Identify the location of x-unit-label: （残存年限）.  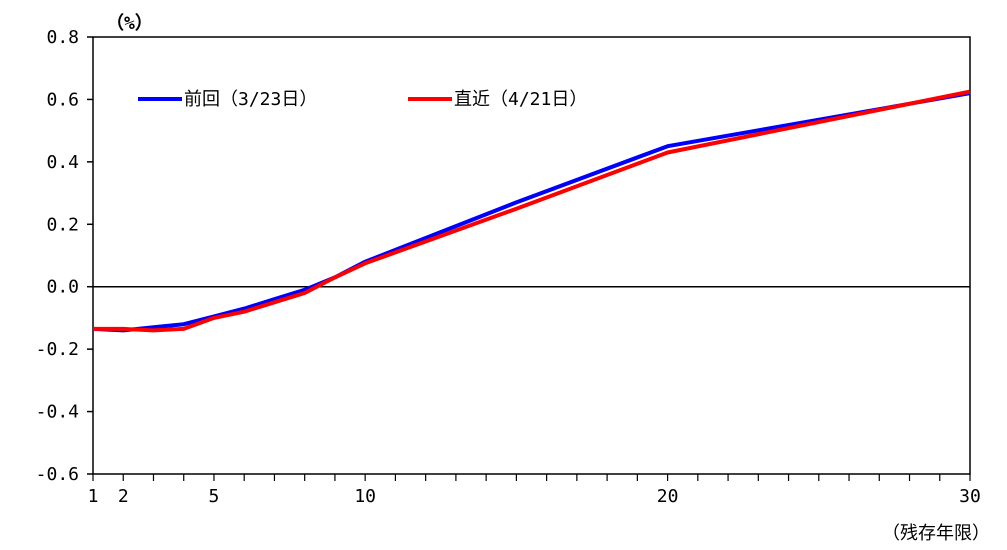
(936, 533).